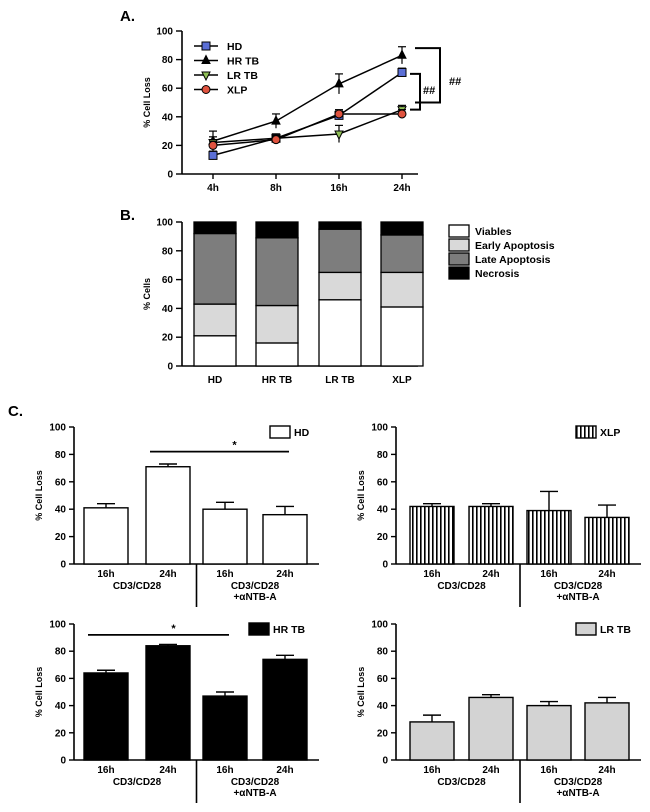 The height and width of the screenshot is (812, 650). What do you see at coordinates (259, 629) in the screenshot?
I see `c-hrtb-legend-swatch` at bounding box center [259, 629].